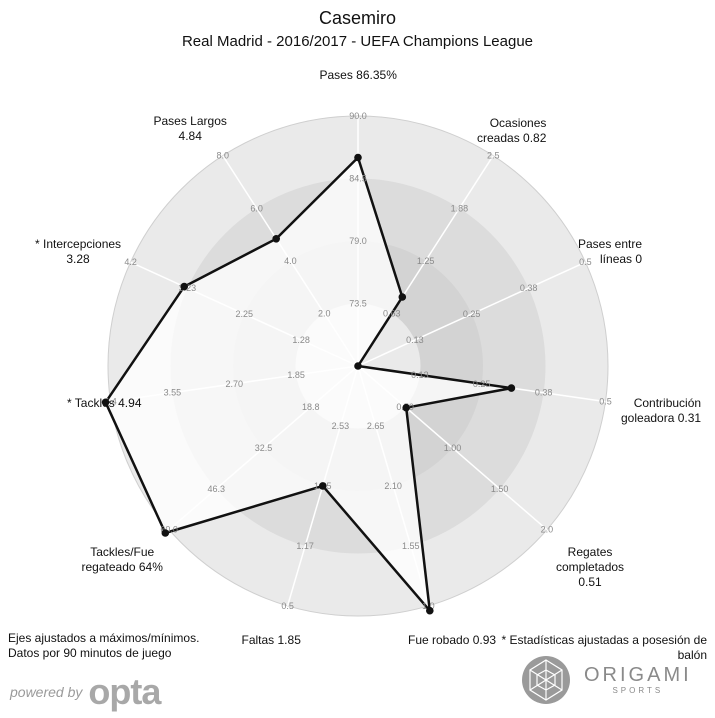 The width and height of the screenshot is (715, 718). I want to click on origami-wordmark: ORIGAMI, so click(638, 675).